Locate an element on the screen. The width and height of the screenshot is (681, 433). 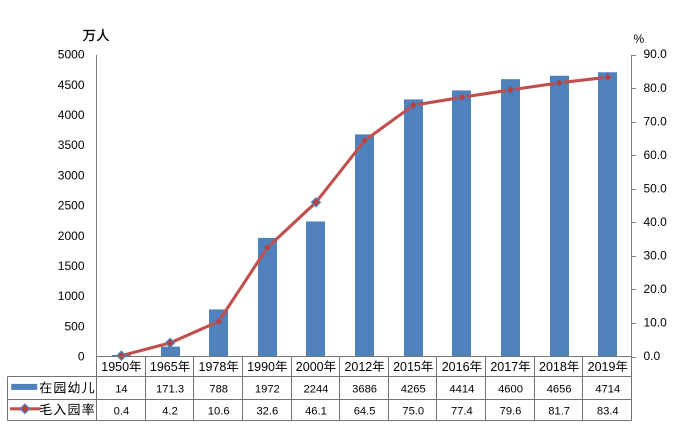
svg-text: 2019 is located at coordinates (602, 367).